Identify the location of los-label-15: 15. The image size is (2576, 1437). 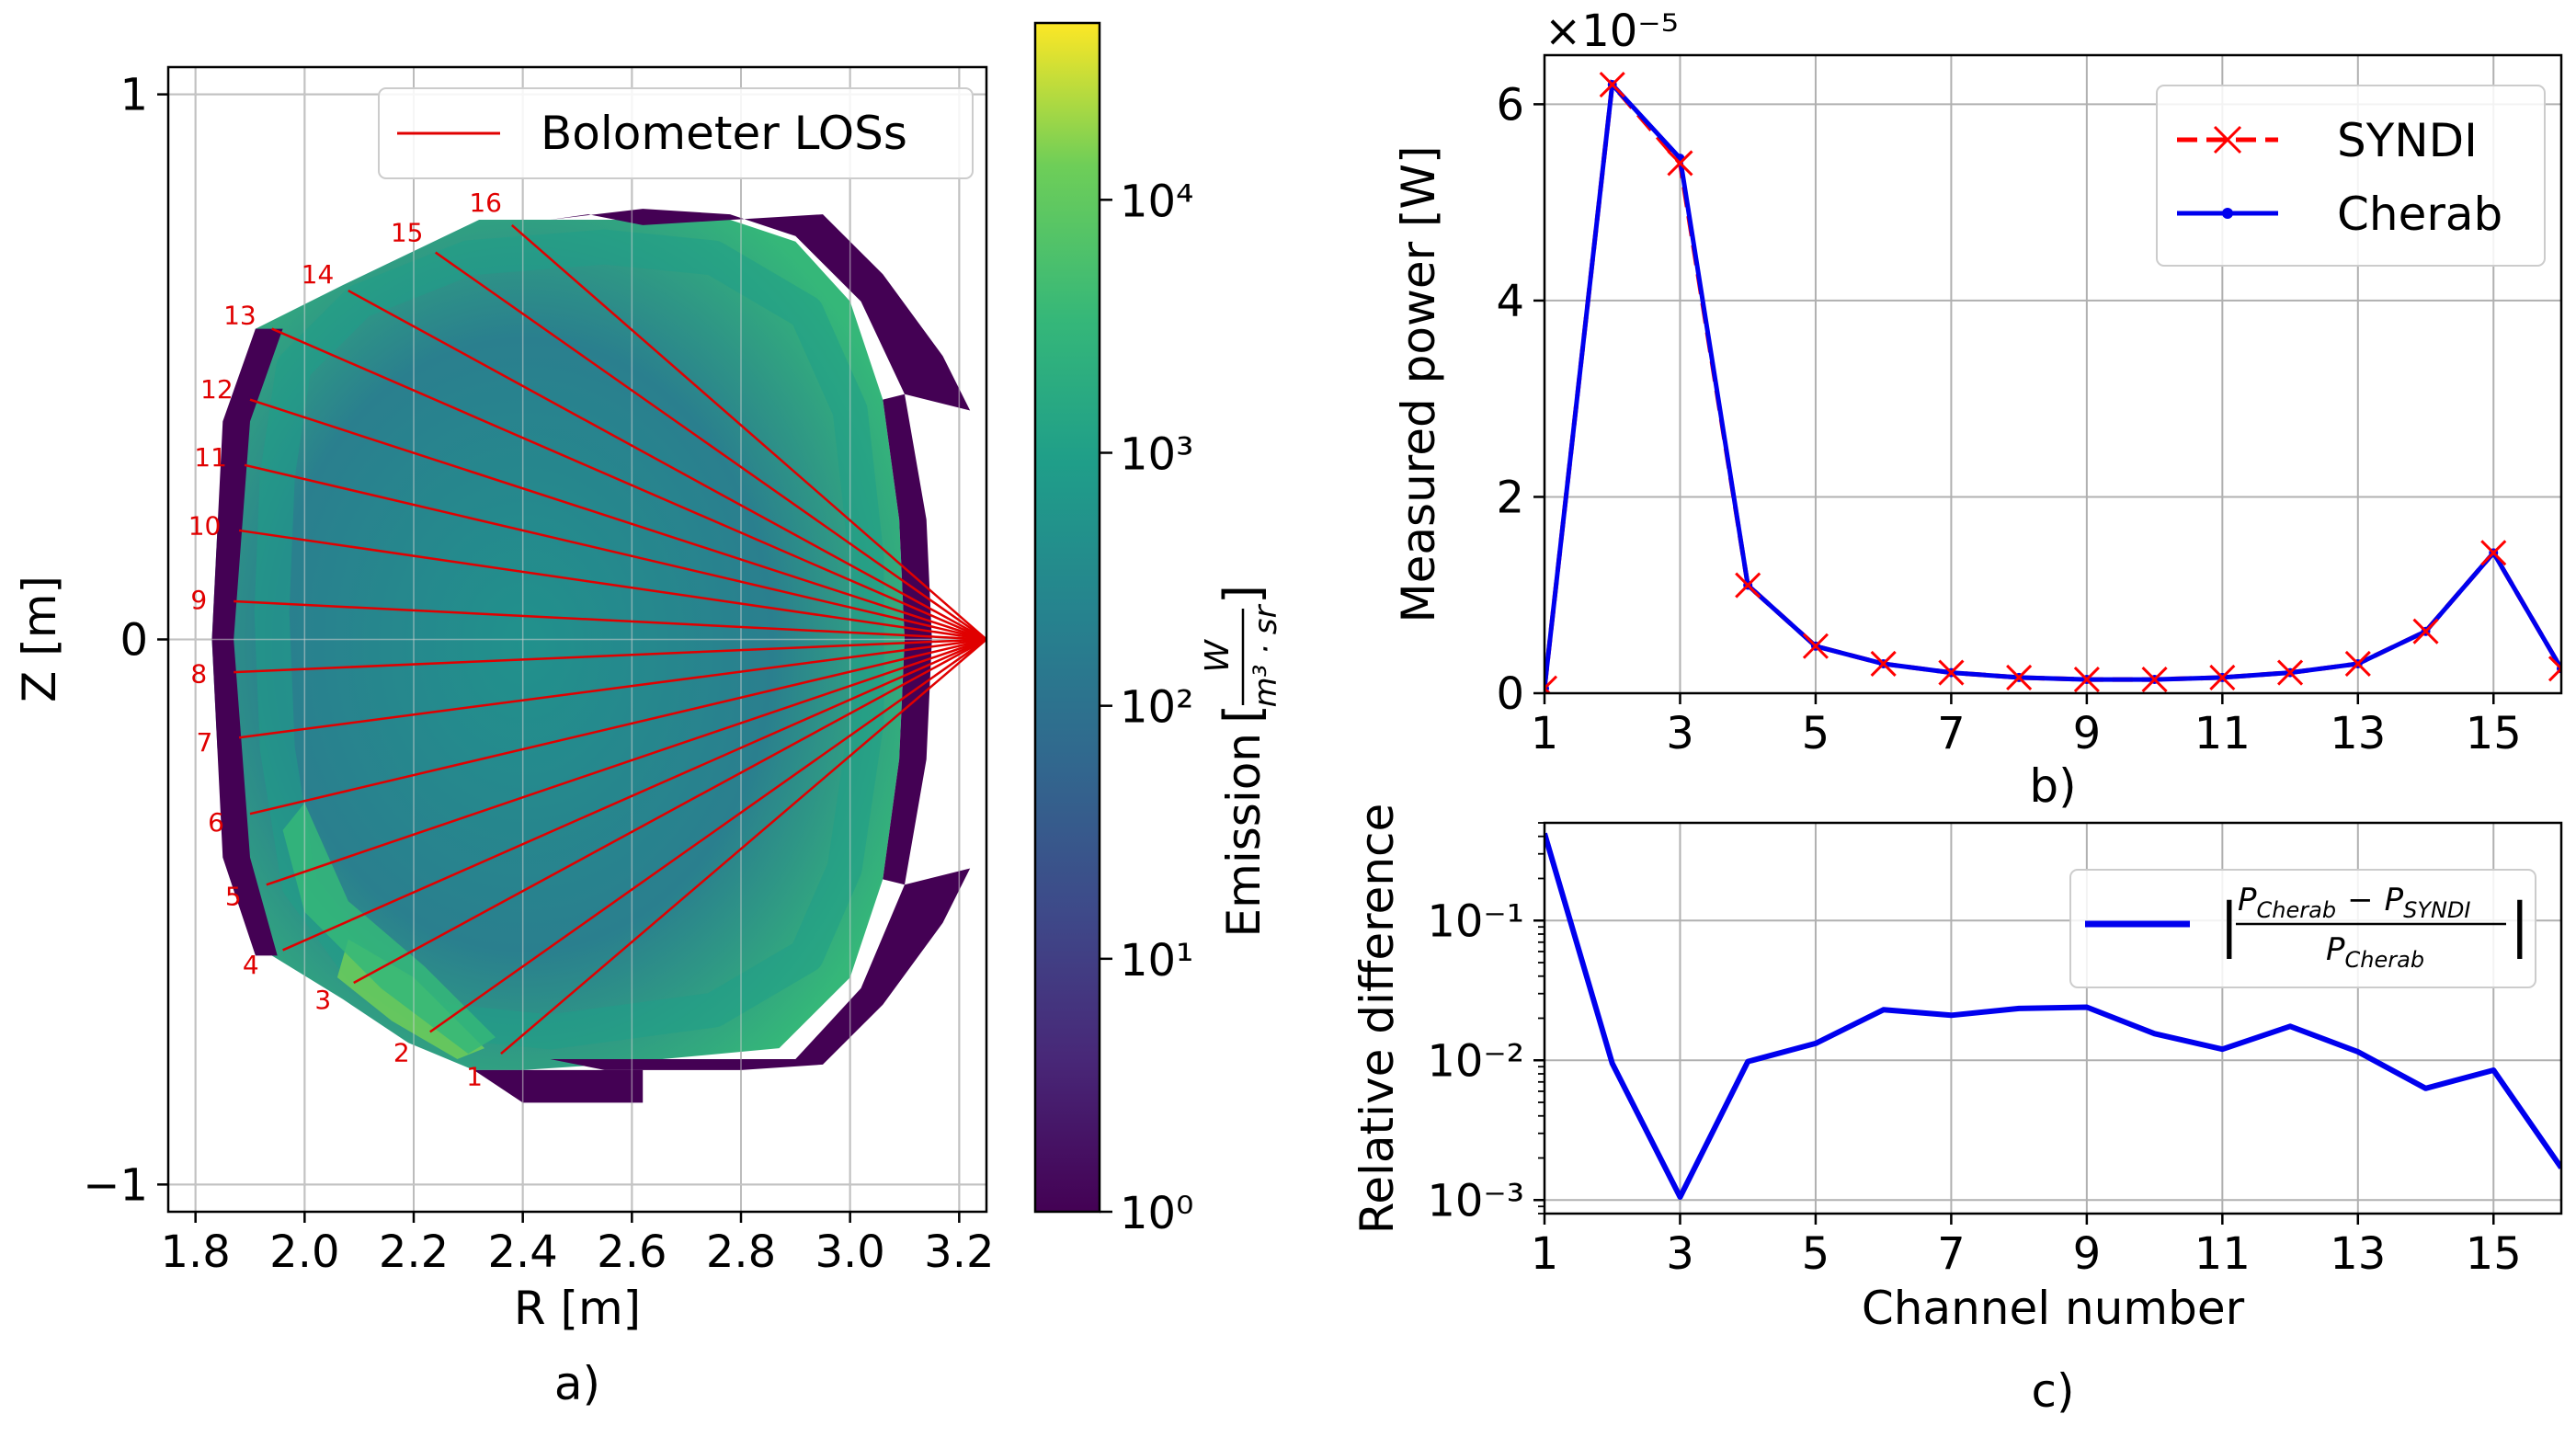
(407, 233).